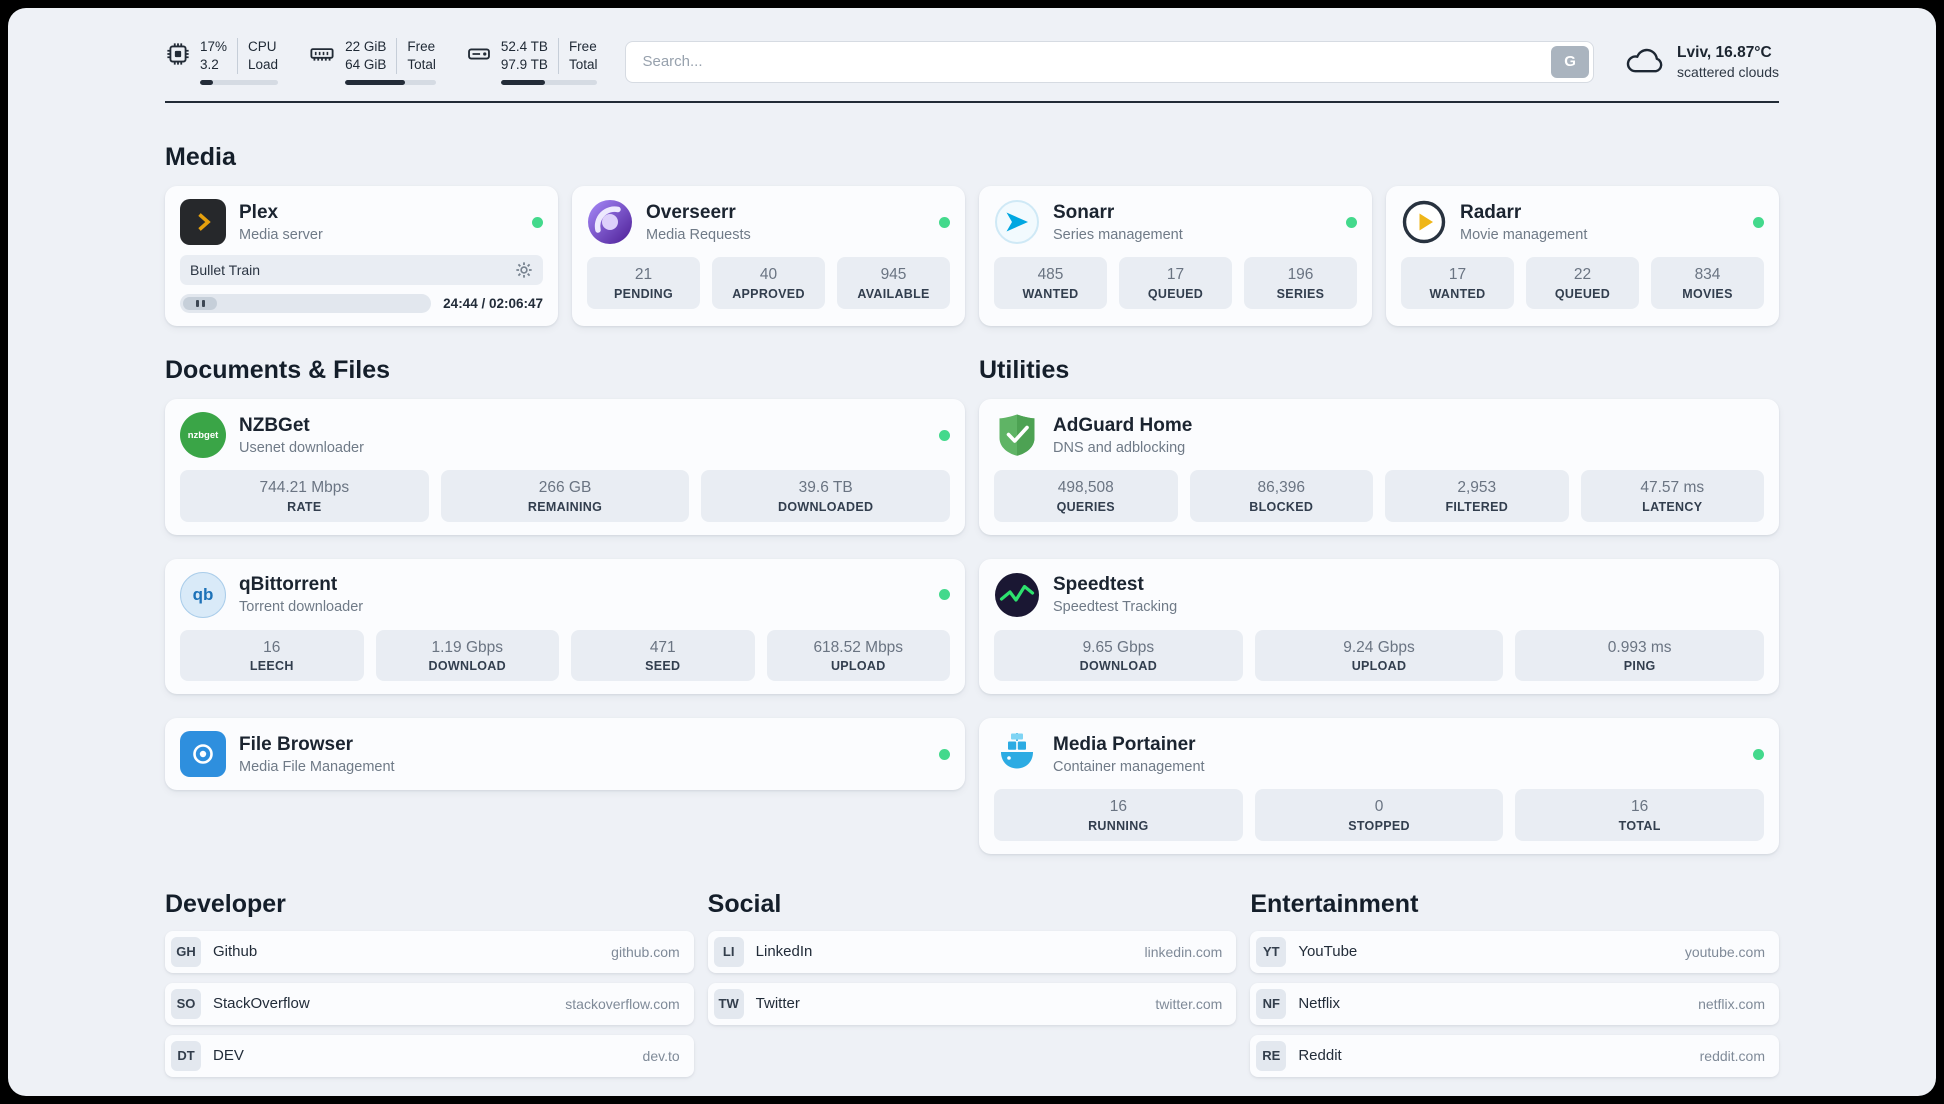 The image size is (1944, 1104). I want to click on stat-box: 485 WANTED, so click(1050, 283).